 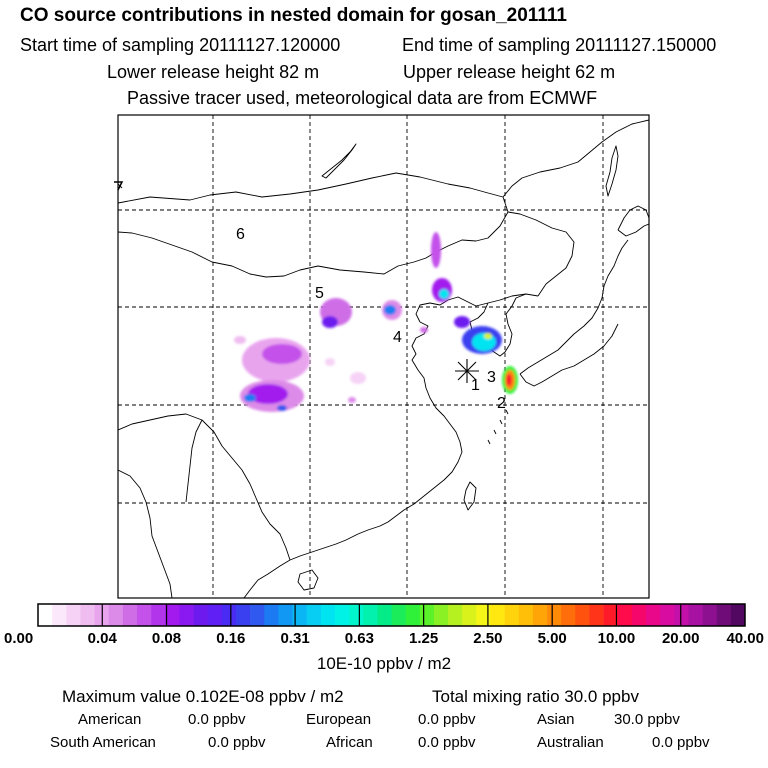 I want to click on end-time-label: End time of sampling 20111127.150000, so click(x=559, y=45).